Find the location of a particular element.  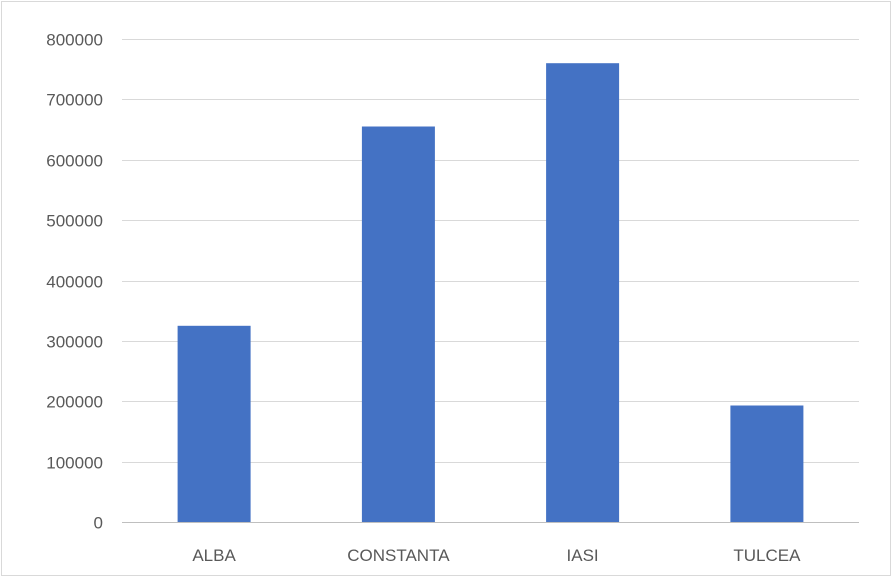

bar-tulcea is located at coordinates (767, 463).